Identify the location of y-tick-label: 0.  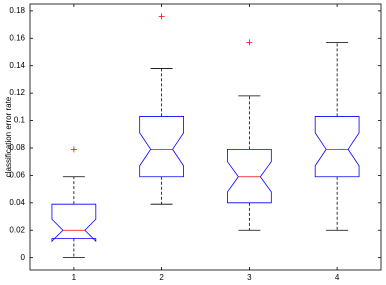
(23, 257).